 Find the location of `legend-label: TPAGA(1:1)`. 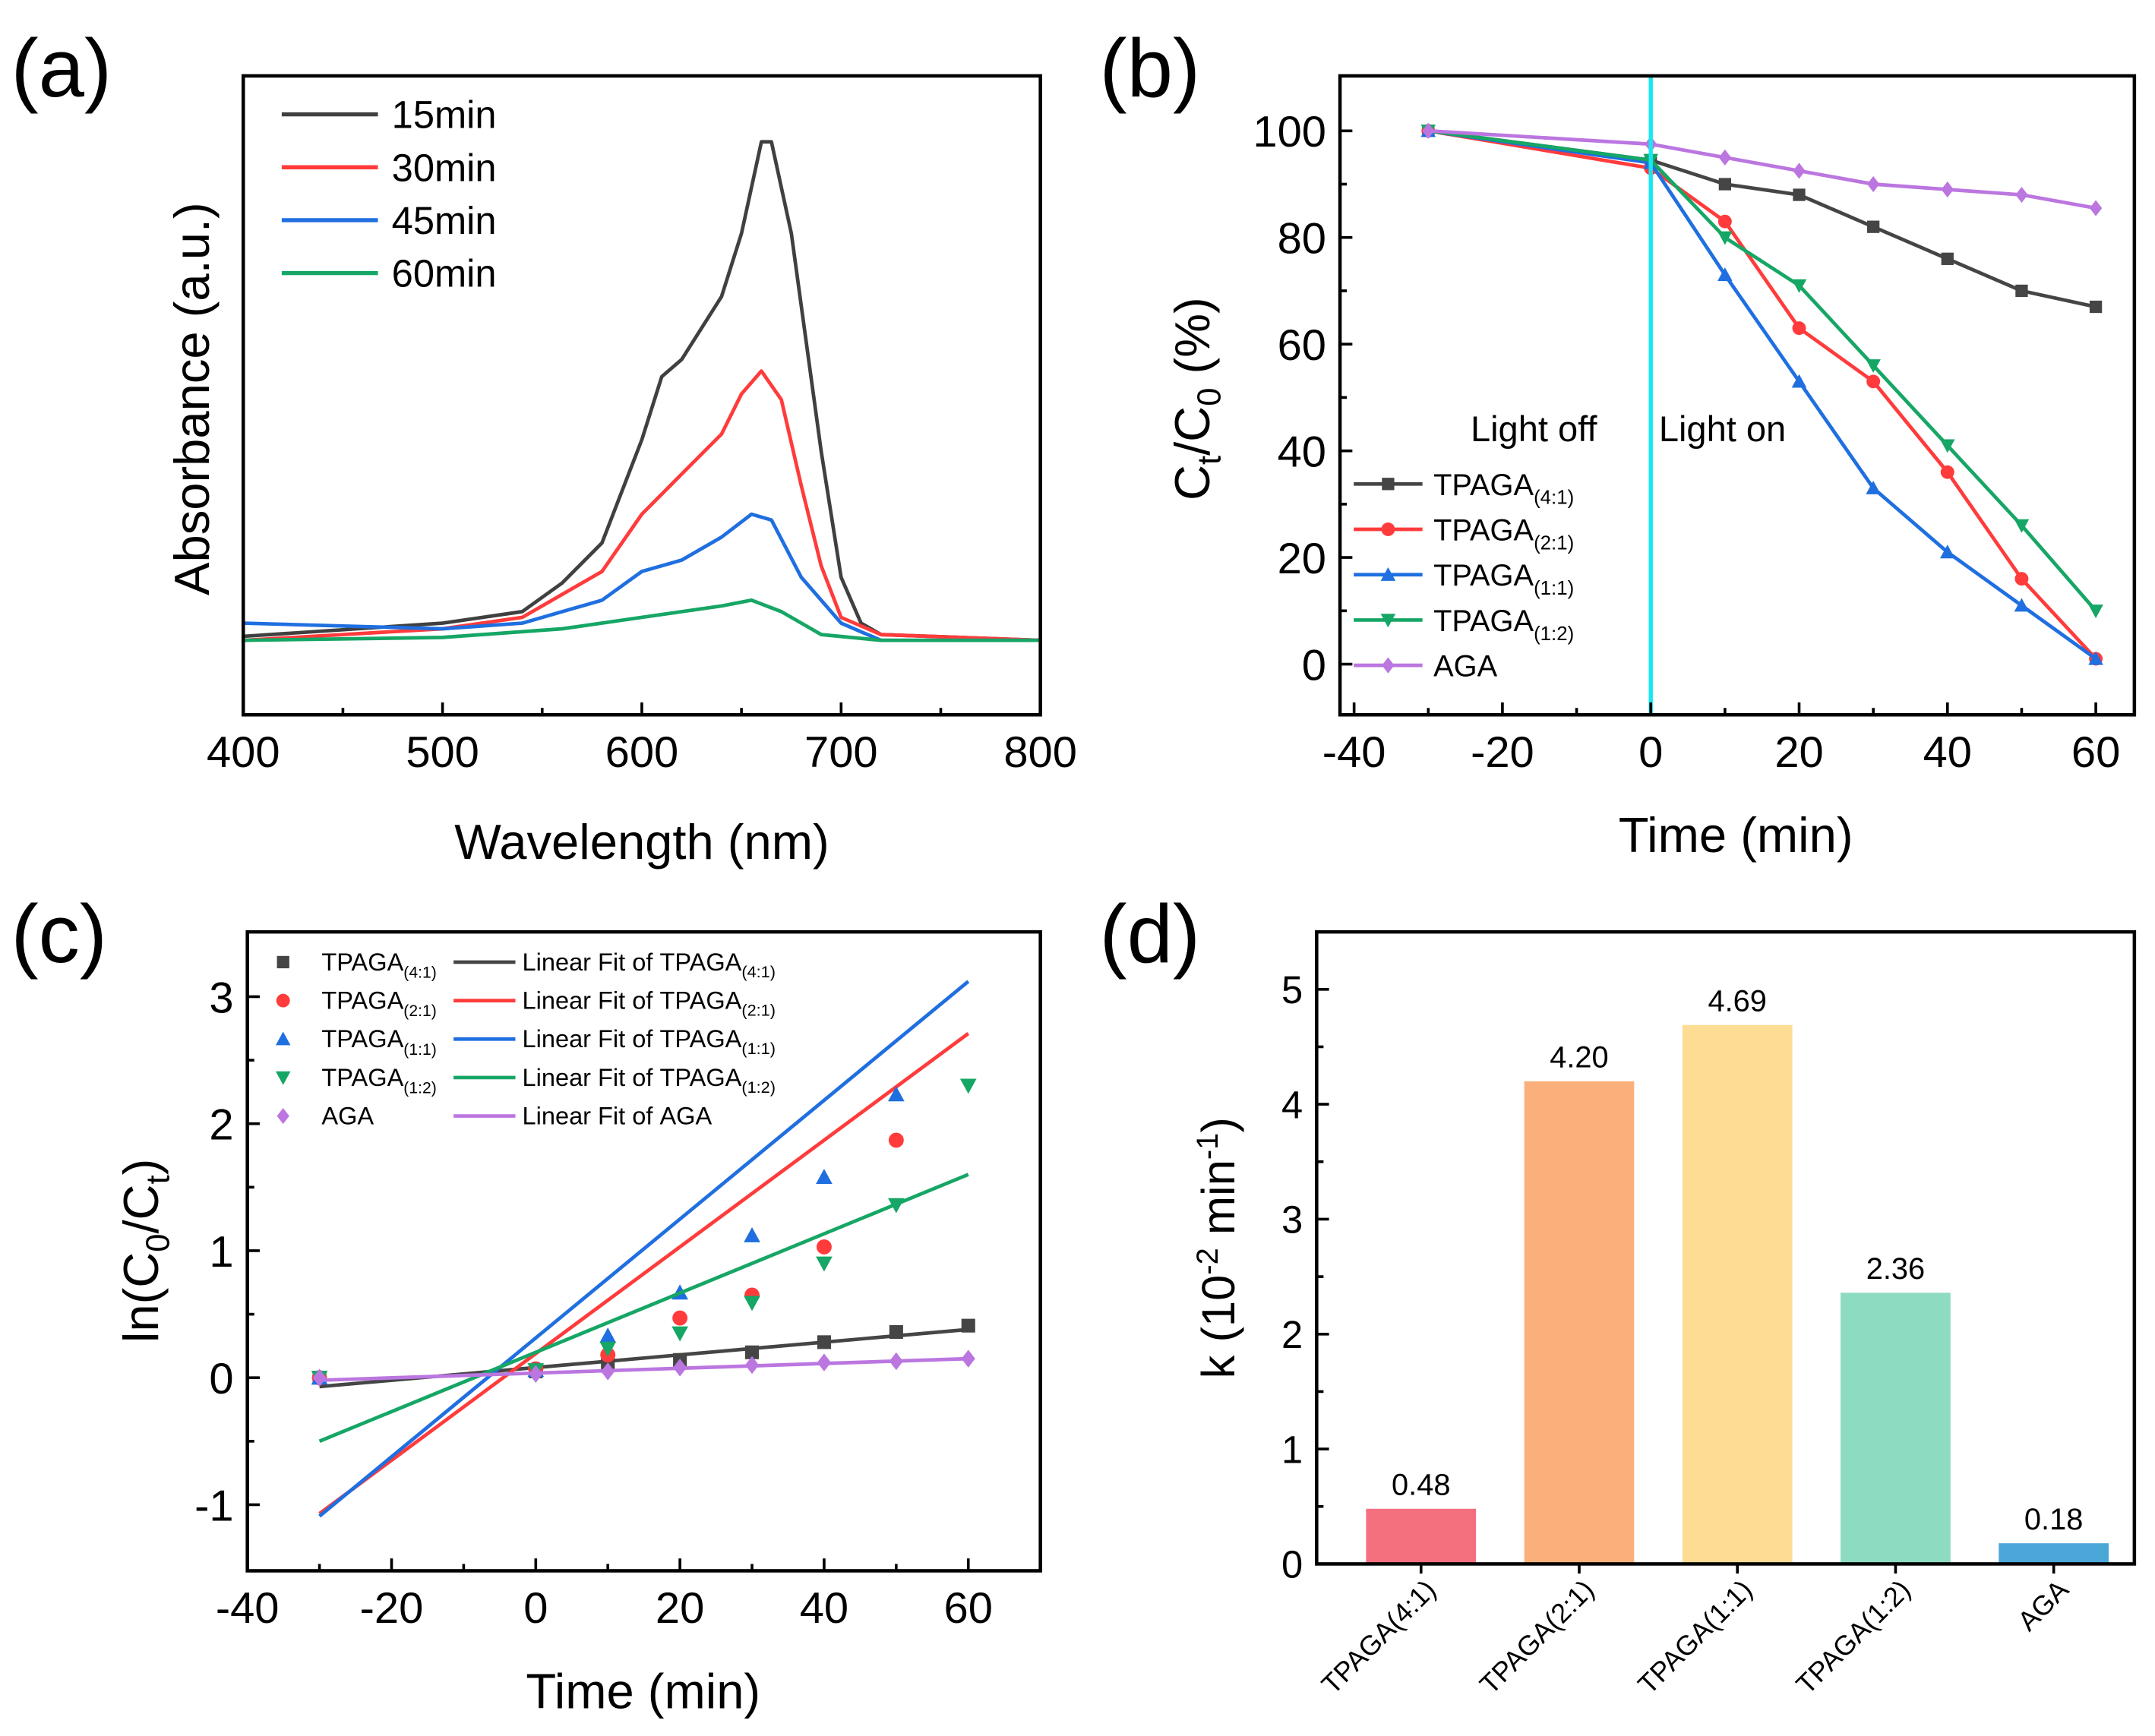

legend-label: TPAGA(1:1) is located at coordinates (1503, 579).